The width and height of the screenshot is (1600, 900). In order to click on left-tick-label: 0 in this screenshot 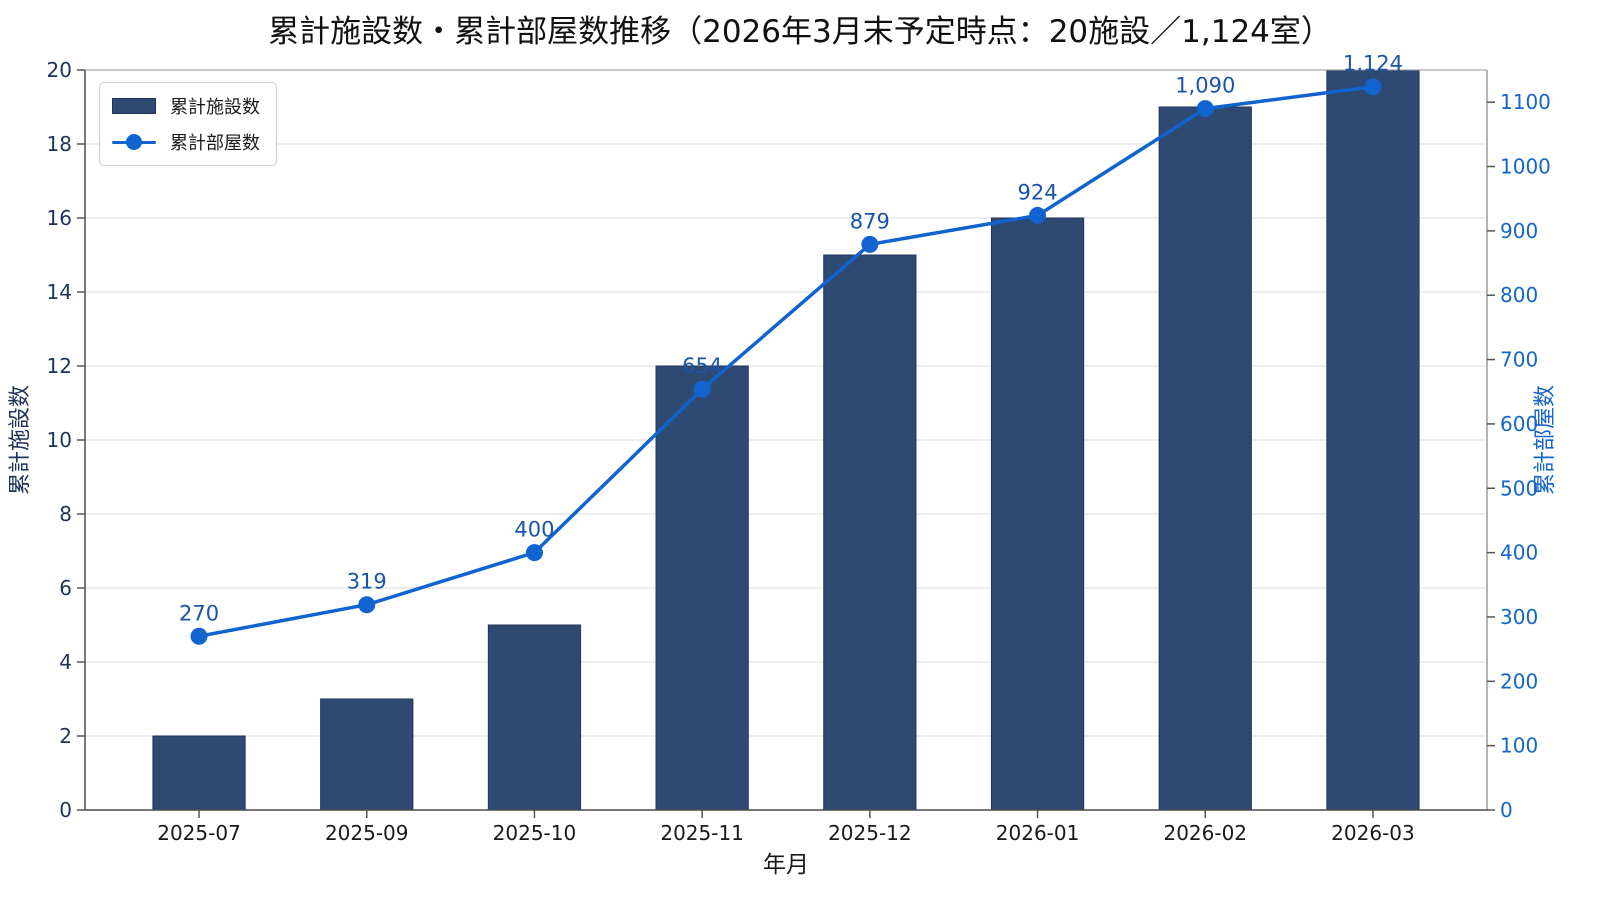, I will do `click(65, 810)`.